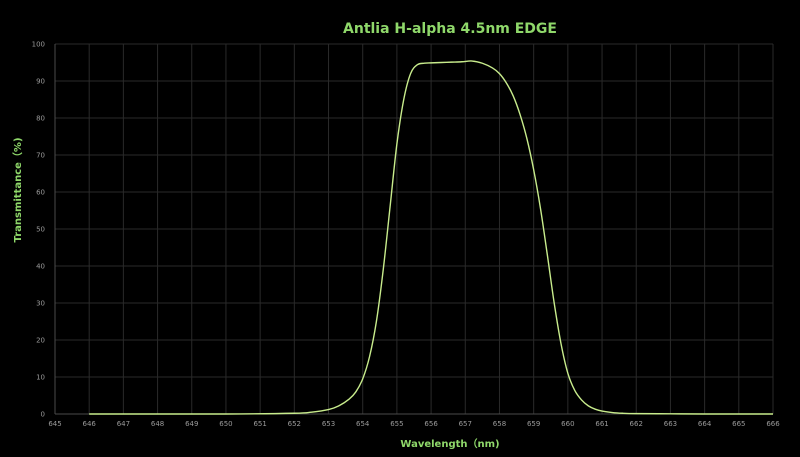  What do you see at coordinates (40, 267) in the screenshot?
I see `y-tick-label: 40` at bounding box center [40, 267].